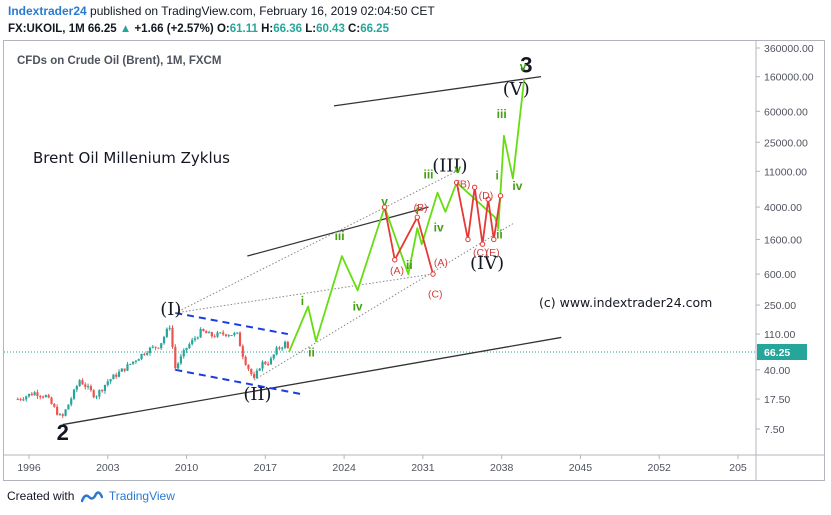 This screenshot has height=515, width=831. I want to click on x-tick-label: 2045, so click(581, 468).